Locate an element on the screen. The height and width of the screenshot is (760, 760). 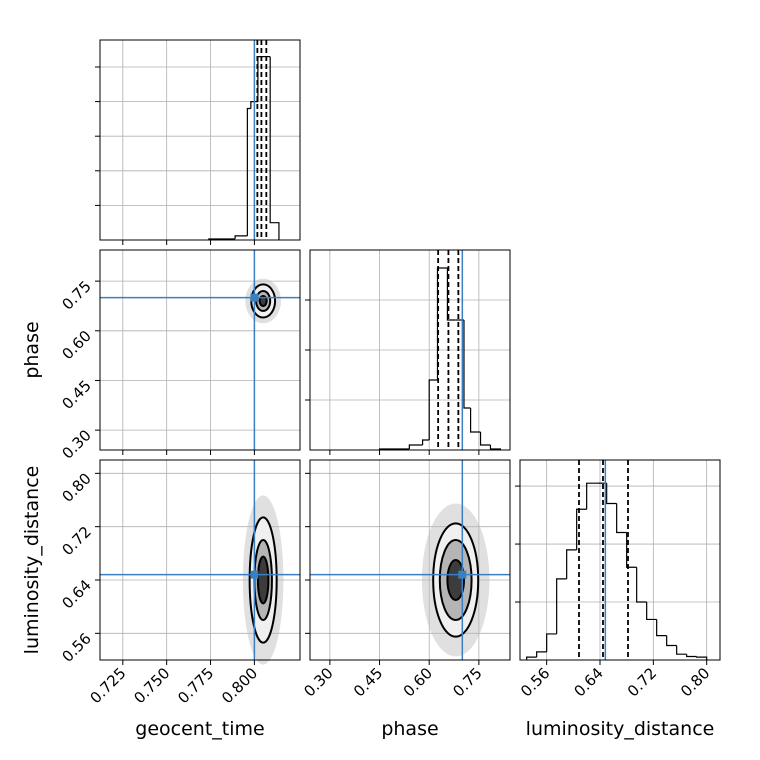
x-tick-label: 0.750 is located at coordinates (151, 685).